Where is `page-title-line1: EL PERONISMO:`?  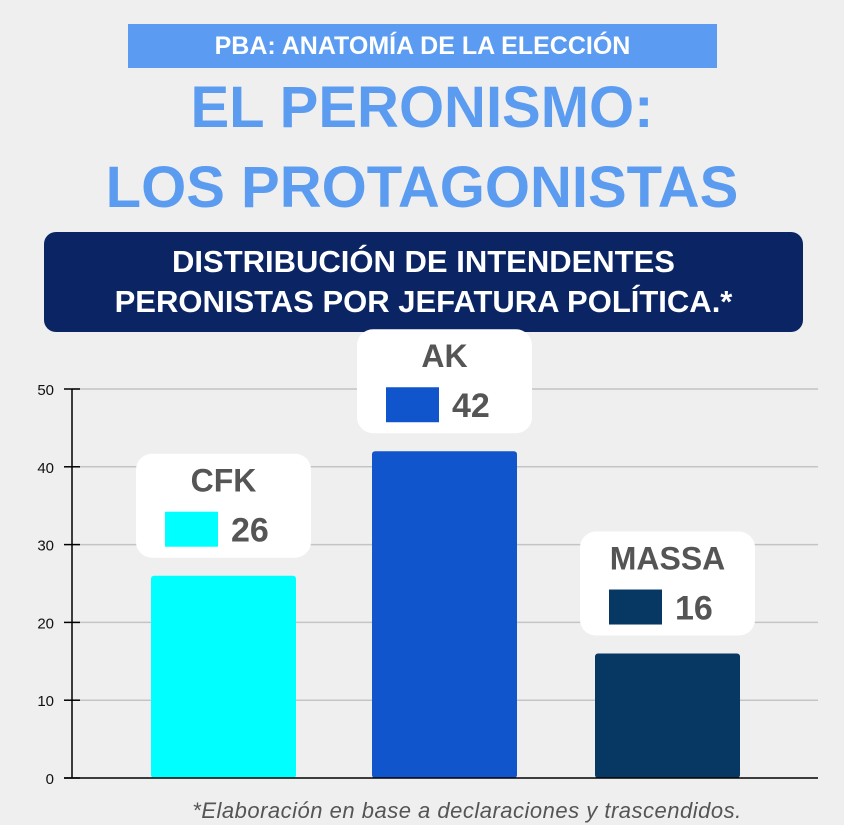 page-title-line1: EL PERONISMO: is located at coordinates (422, 107).